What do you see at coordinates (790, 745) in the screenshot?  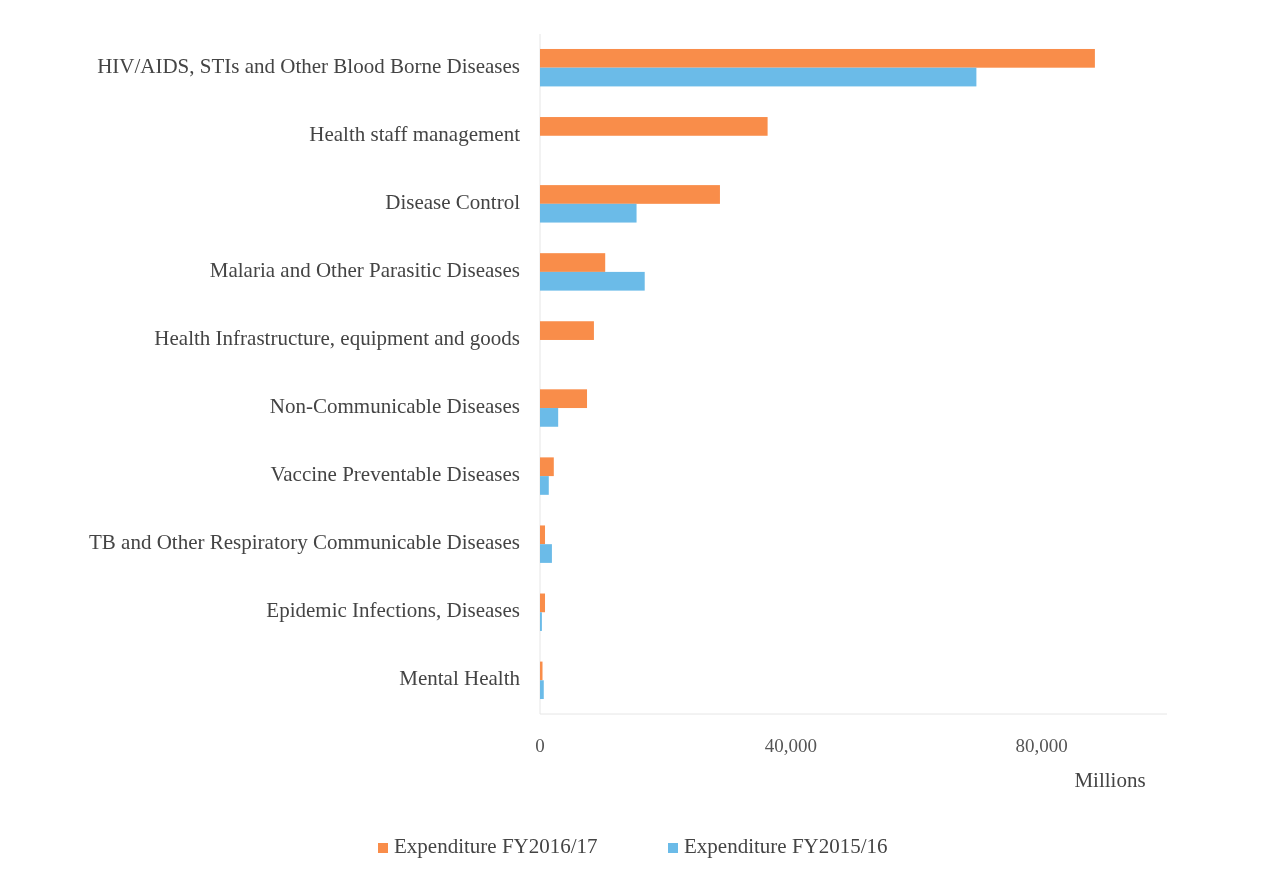 I see `x-tick-label: 40,000` at bounding box center [790, 745].